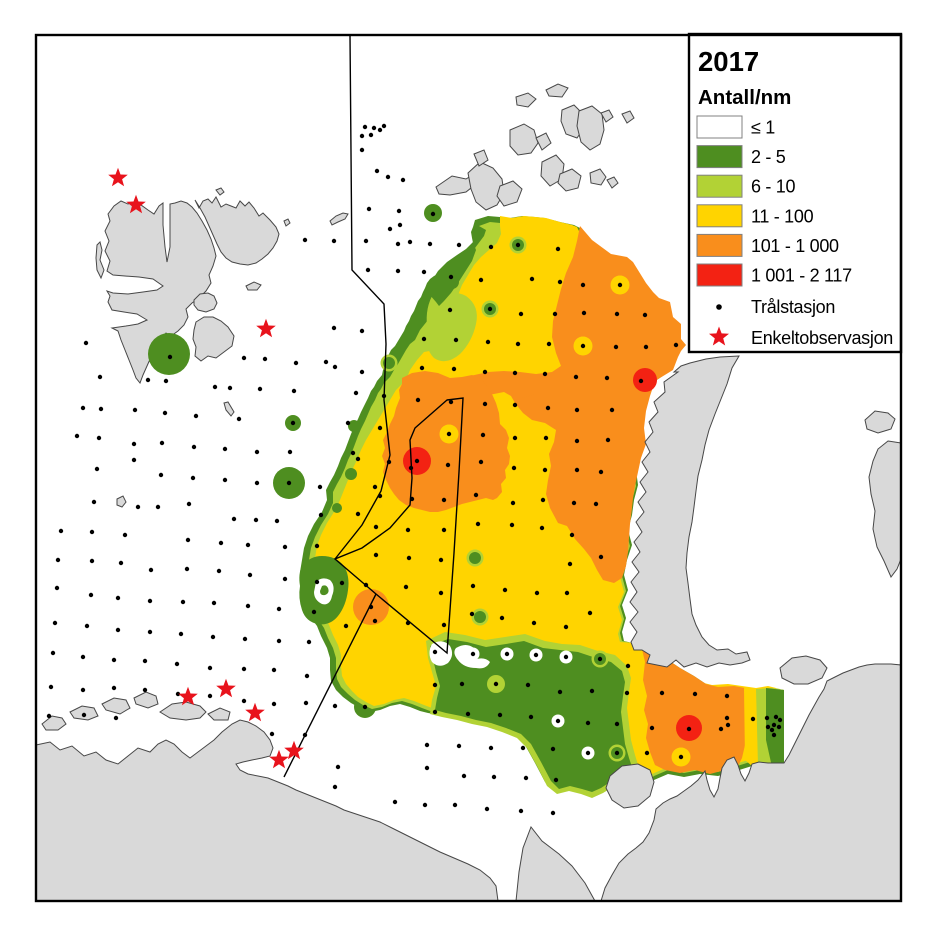 Image resolution: width=938 pixels, height=938 pixels. I want to click on svg-text: 2017, so click(728, 61).